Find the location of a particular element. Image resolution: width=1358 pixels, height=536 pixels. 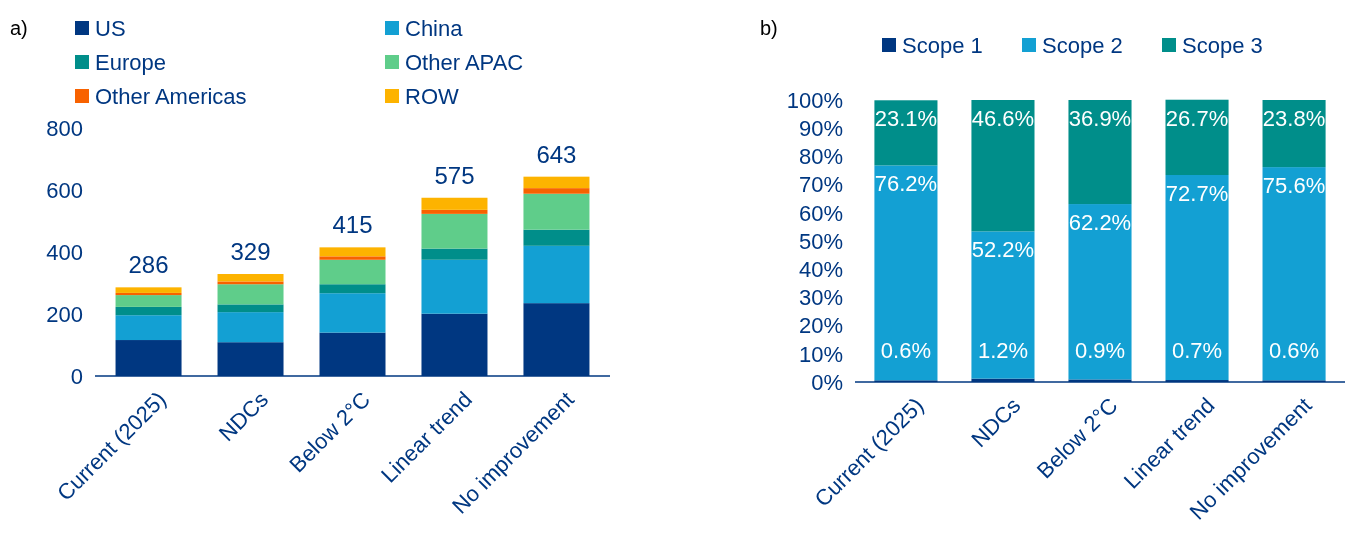

data-label: 0.9% is located at coordinates (1100, 350).